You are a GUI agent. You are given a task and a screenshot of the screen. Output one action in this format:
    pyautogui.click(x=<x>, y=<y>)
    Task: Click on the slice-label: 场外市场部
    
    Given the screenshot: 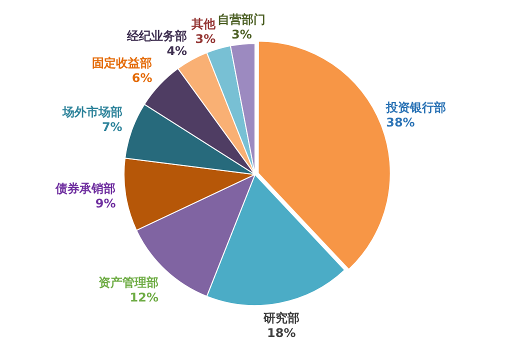 What is the action you would take?
    pyautogui.click(x=91, y=111)
    